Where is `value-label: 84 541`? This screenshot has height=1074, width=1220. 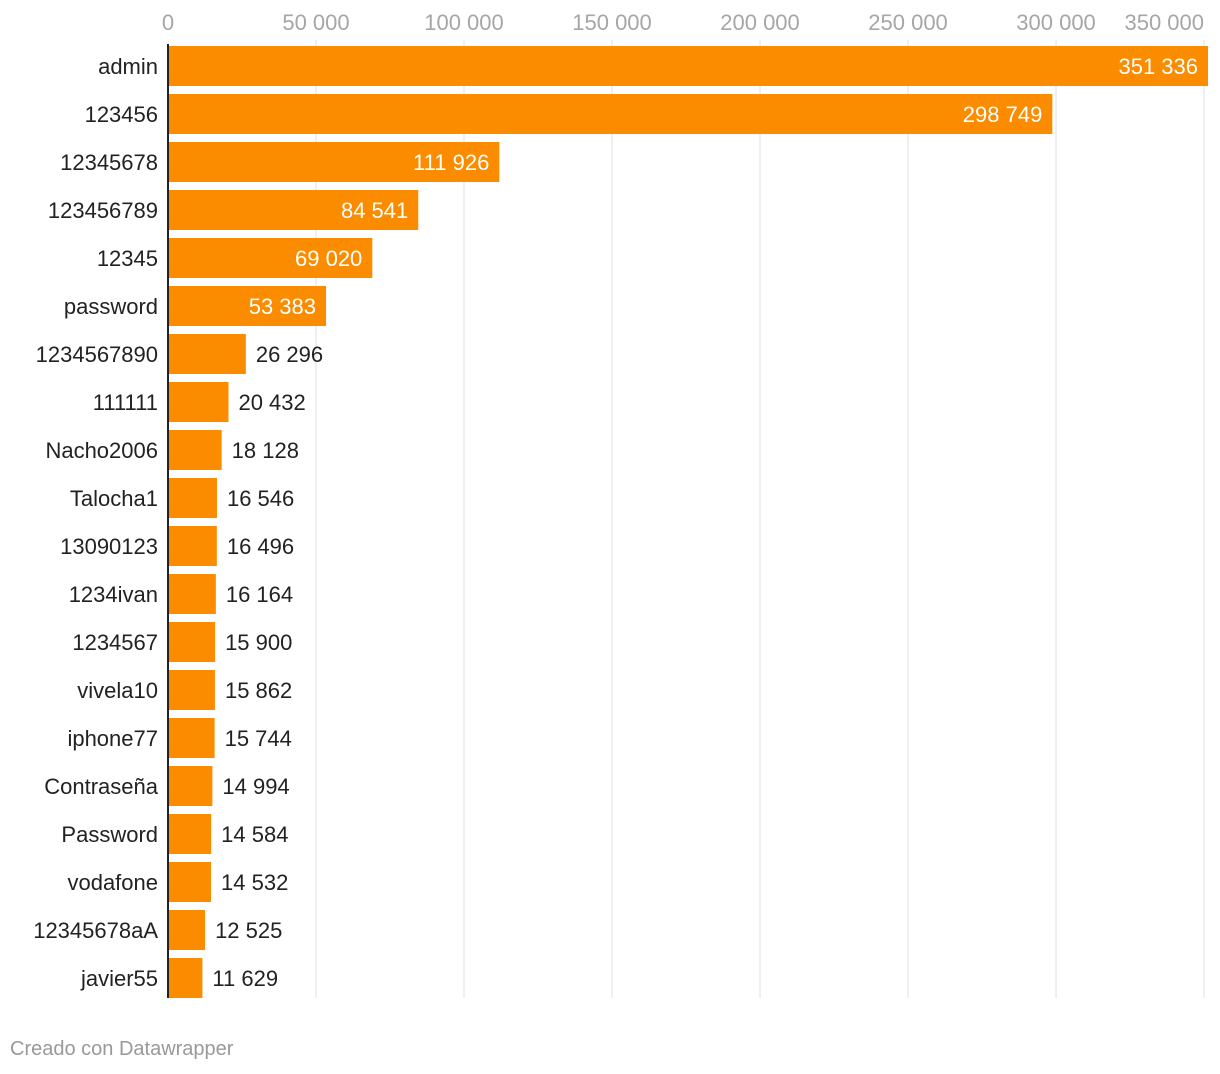 value-label: 84 541 is located at coordinates (374, 210).